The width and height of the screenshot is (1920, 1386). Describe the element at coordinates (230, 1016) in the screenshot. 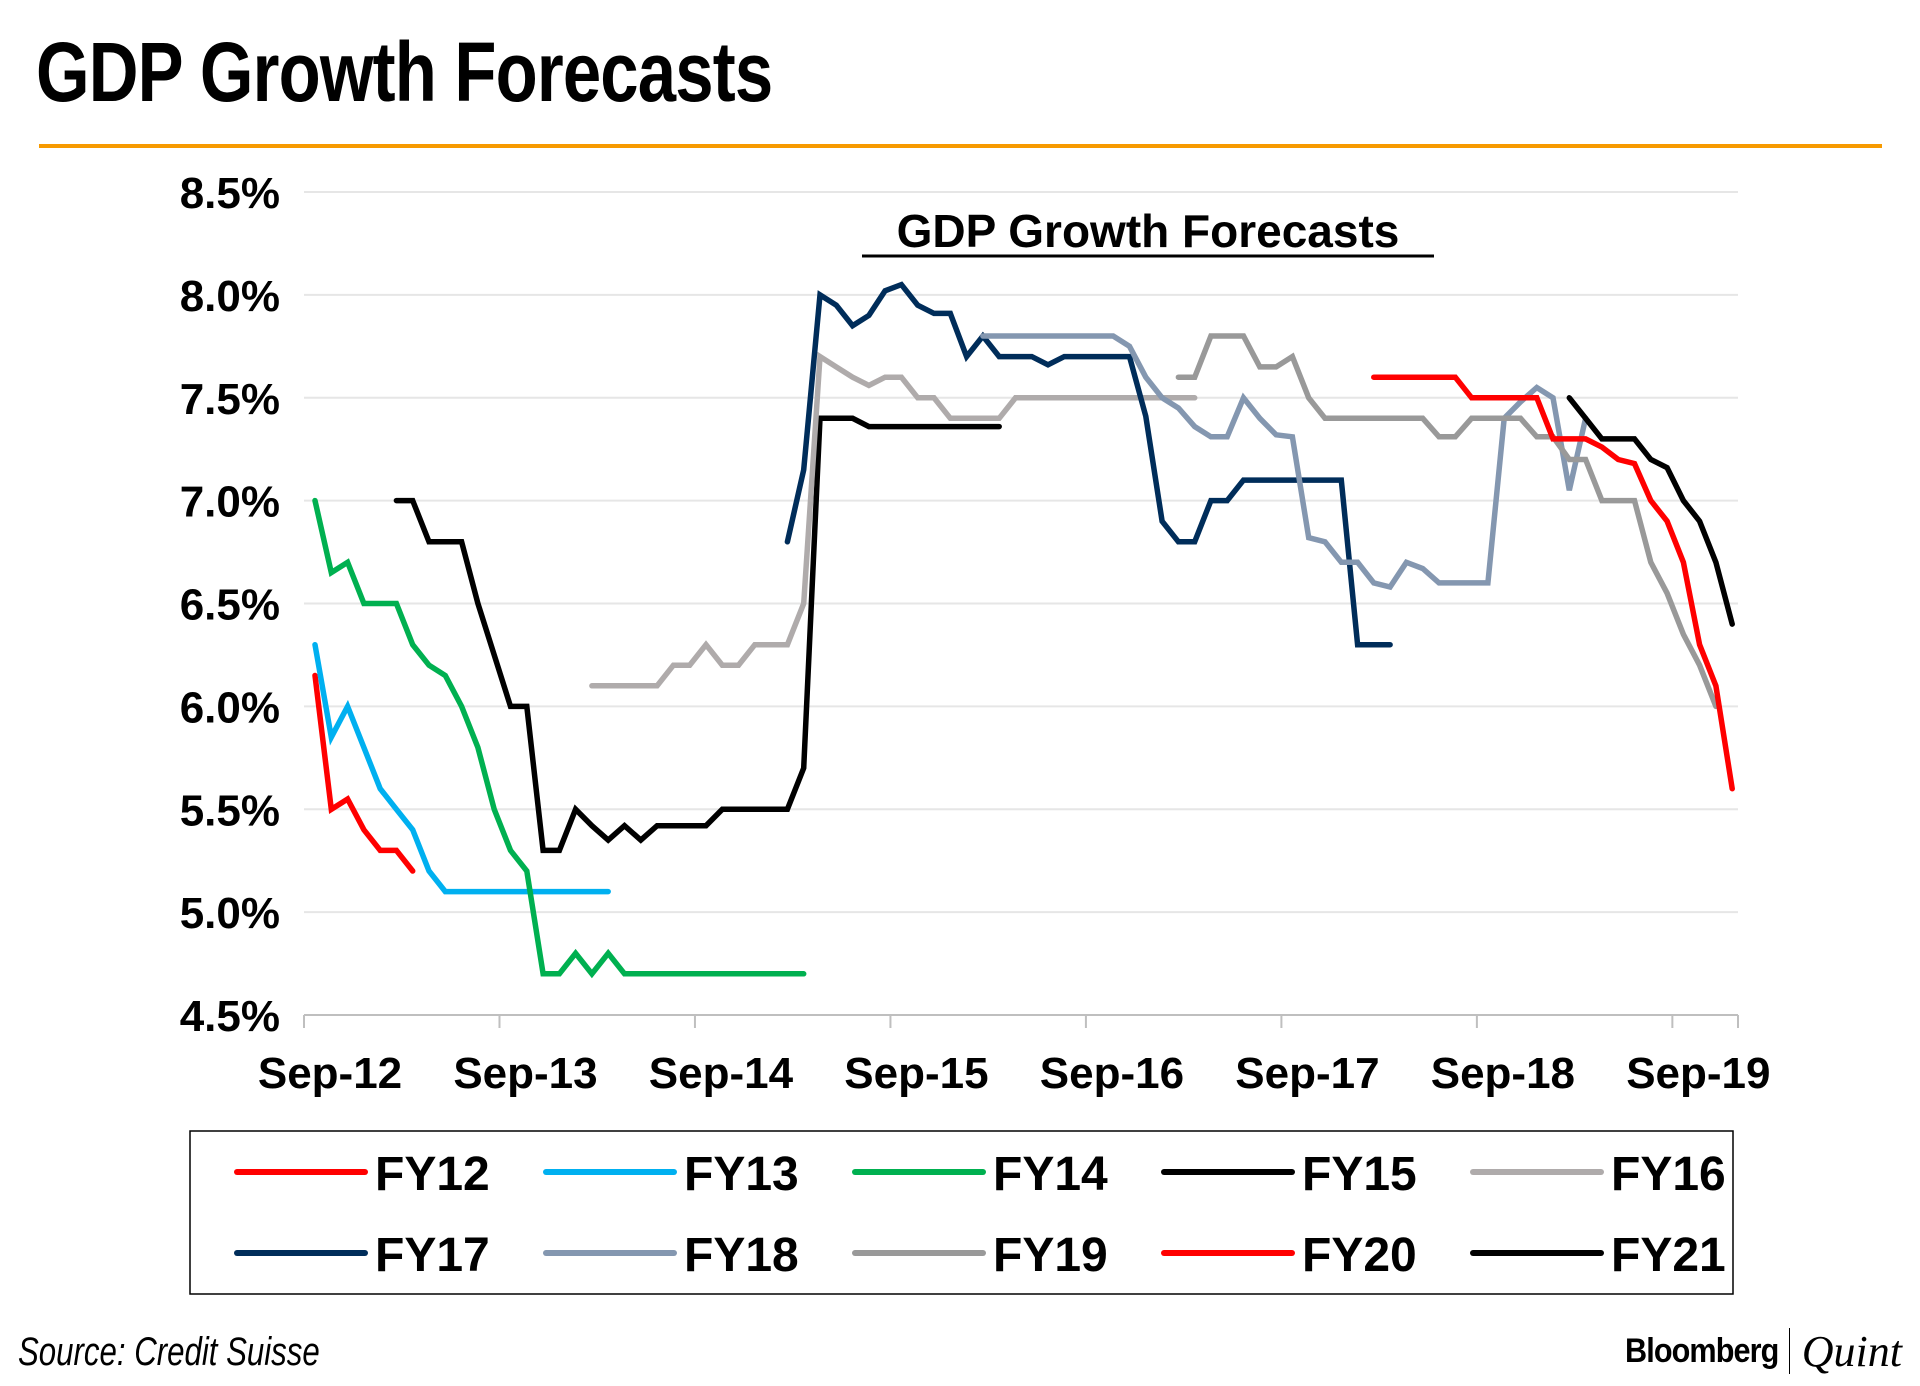

I see `y-tick-label: 4.5%` at that location.